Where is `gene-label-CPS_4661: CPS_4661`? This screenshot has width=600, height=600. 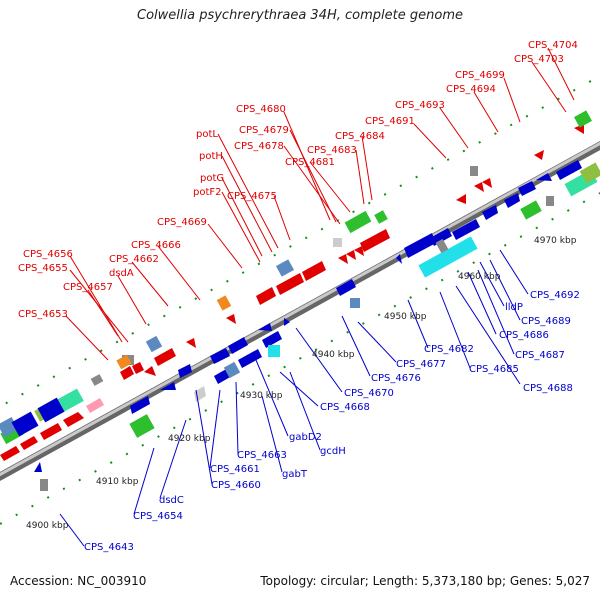 gene-label-CPS_4661: CPS_4661 is located at coordinates (235, 469).